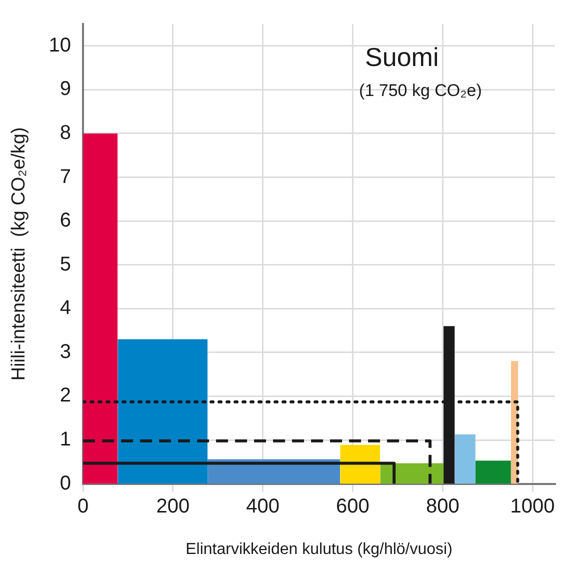 The height and width of the screenshot is (567, 561). Describe the element at coordinates (19, 254) in the screenshot. I see `y-axis-title: Hiili-intensiteetti (kg CO₂e/kg)` at that location.